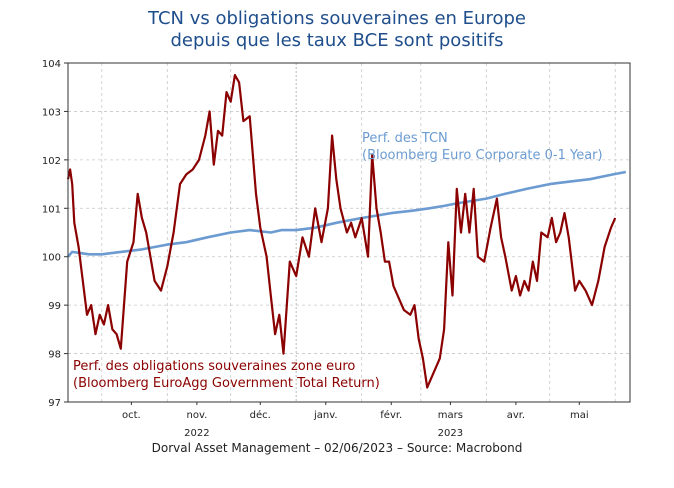 The height and width of the screenshot is (488, 674). I want to click on x-tick-label: mars, so click(450, 415).